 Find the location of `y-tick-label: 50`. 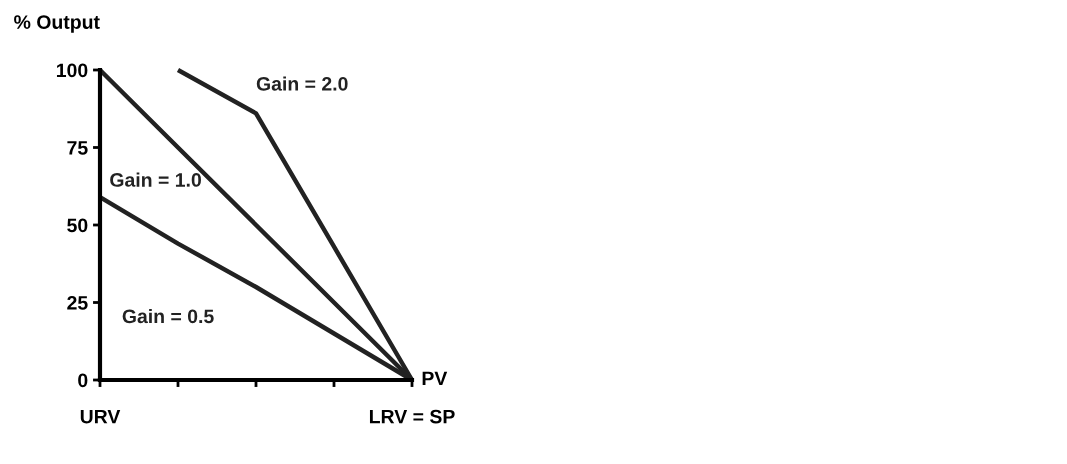

y-tick-label: 50 is located at coordinates (77, 225).